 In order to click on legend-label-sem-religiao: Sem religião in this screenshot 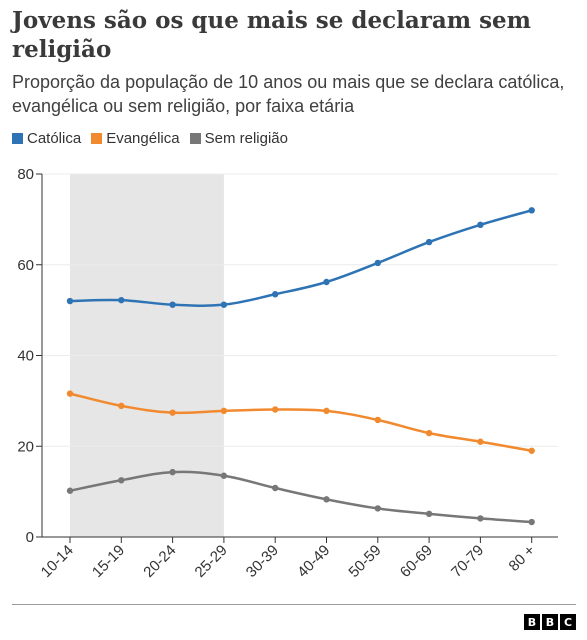, I will do `click(246, 138)`.